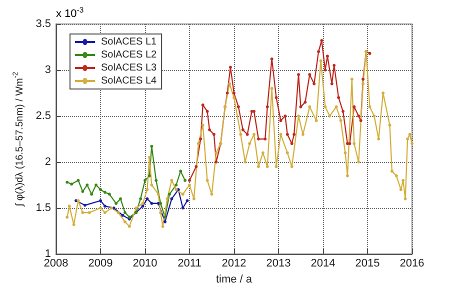 The width and height of the screenshot is (454, 296). Describe the element at coordinates (43, 208) in the screenshot. I see `y-tick-label: 1.5` at that location.